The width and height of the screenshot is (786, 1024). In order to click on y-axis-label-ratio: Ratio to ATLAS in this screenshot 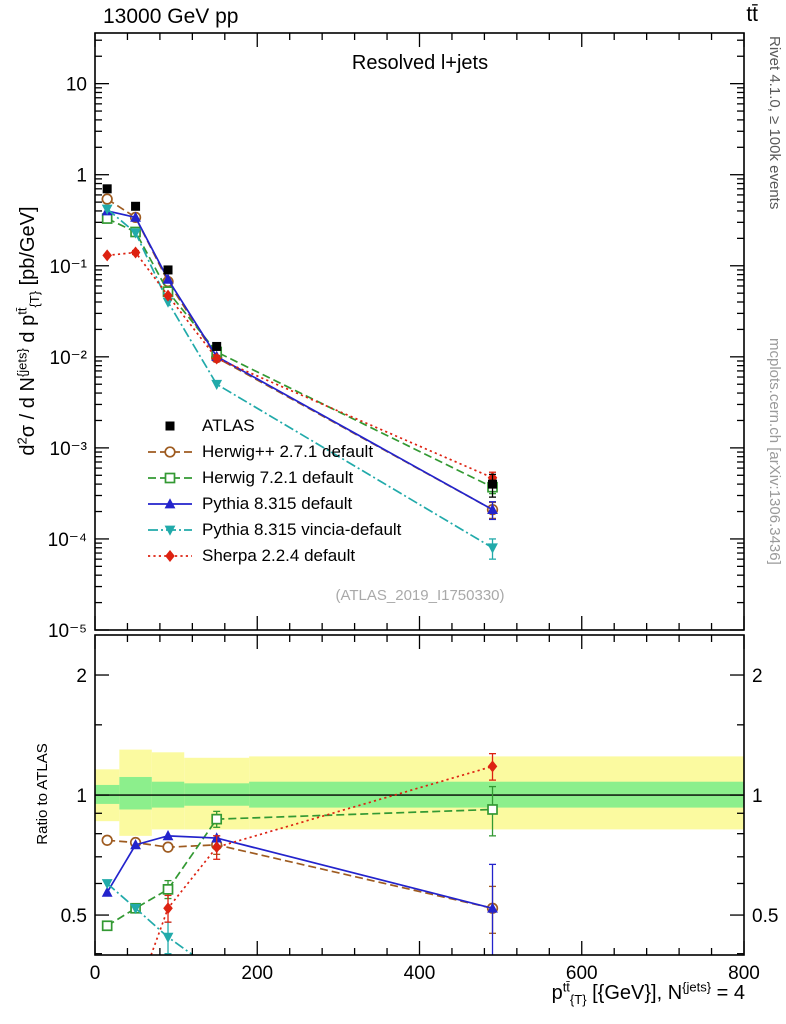, I will do `click(42, 794)`.